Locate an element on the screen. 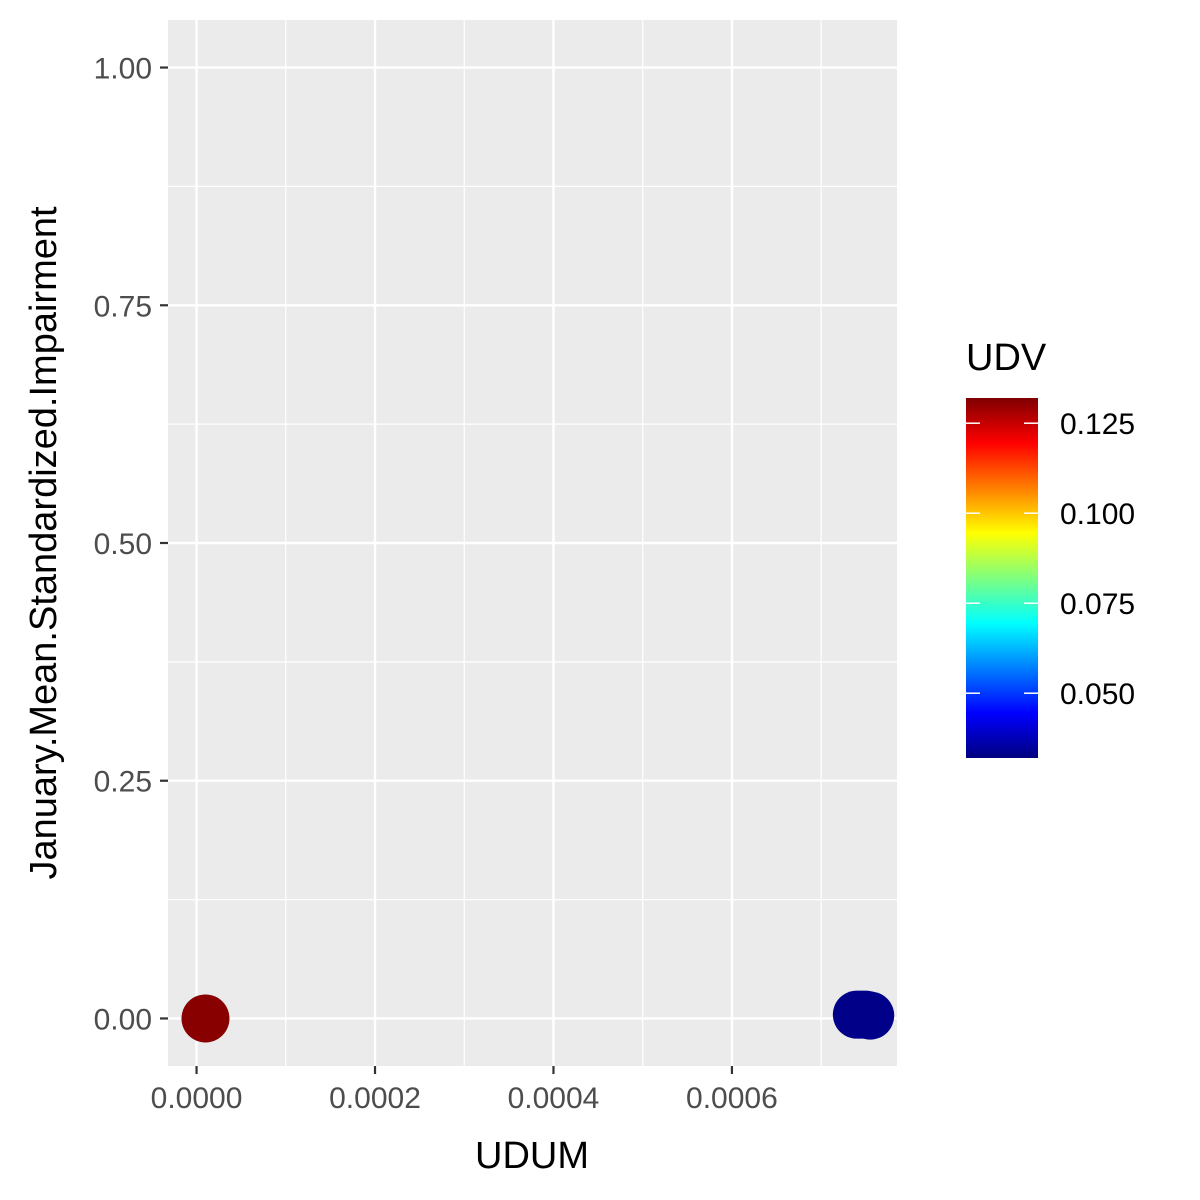 This screenshot has width=1200, height=1200. x-tick-label: 0.0000 is located at coordinates (197, 1098).